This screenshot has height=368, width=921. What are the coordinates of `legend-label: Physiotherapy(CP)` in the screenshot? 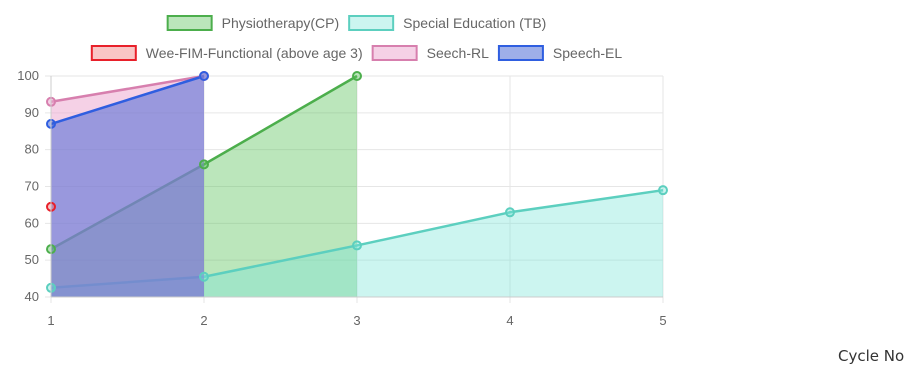 It's located at (281, 23).